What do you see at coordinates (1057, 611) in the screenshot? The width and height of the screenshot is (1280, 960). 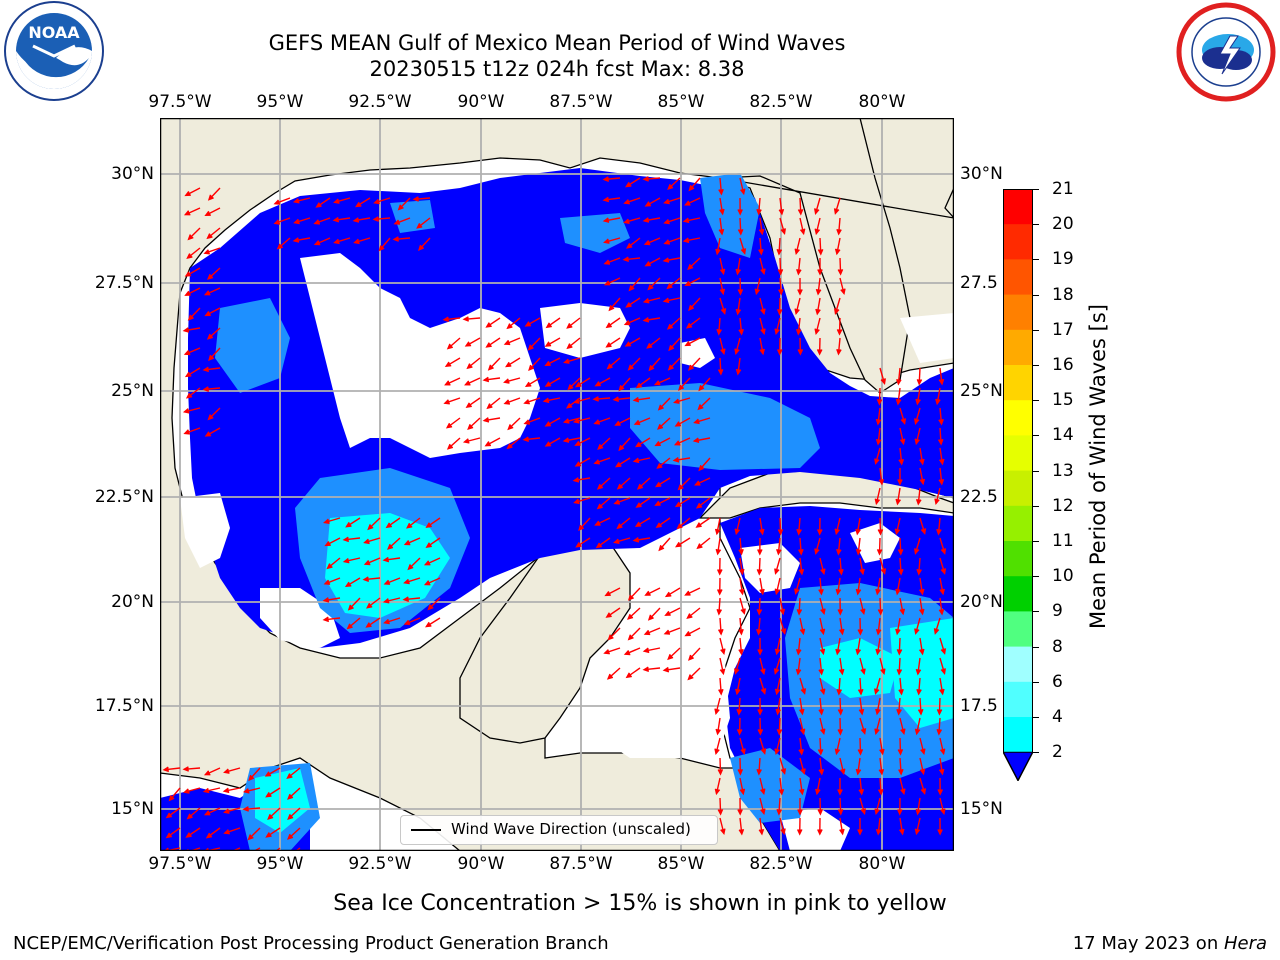 I see `colorbar-tick-label: 9` at bounding box center [1057, 611].